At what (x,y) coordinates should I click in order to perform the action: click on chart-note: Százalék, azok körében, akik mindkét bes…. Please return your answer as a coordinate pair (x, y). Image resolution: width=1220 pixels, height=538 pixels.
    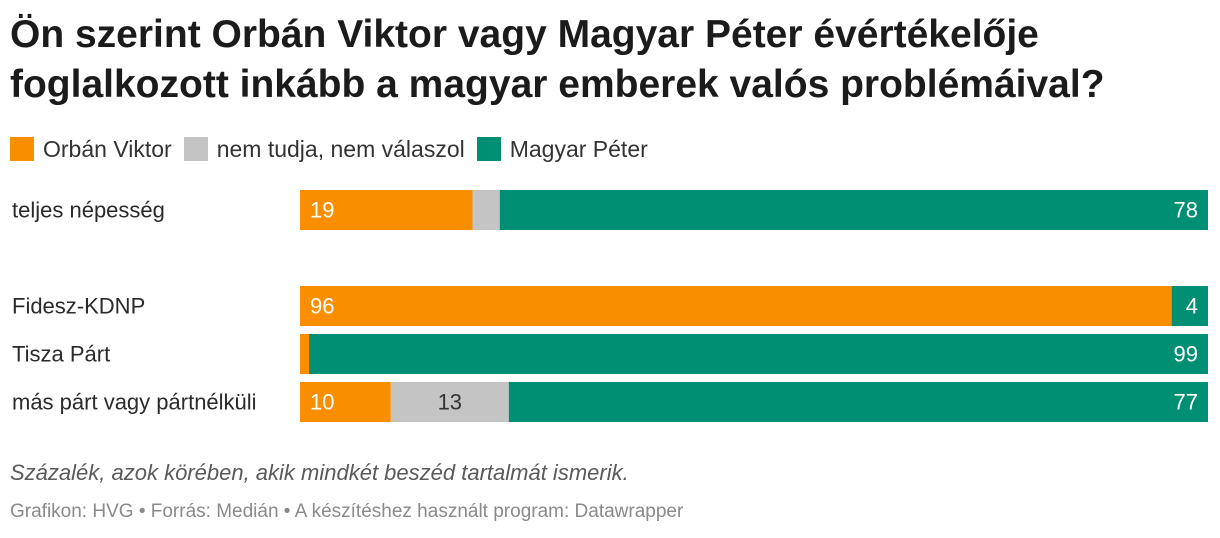
    Looking at the image, I should click on (319, 472).